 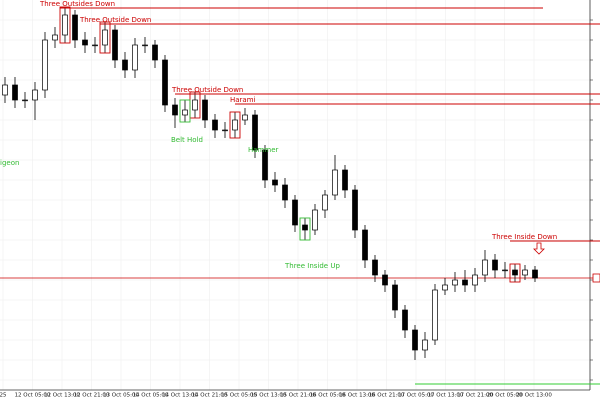 I want to click on x-tick-label: 20 Oct 05:00, so click(x=505, y=396).